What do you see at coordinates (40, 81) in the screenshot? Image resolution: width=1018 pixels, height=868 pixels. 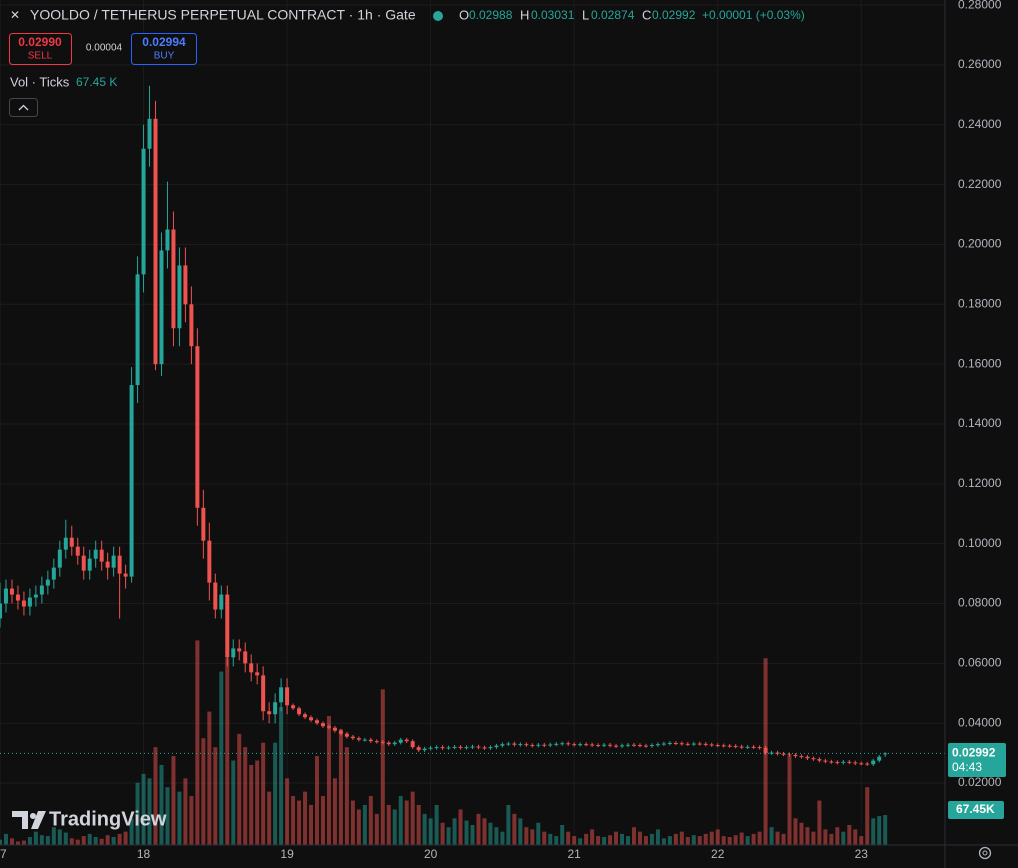 I see `volume-title: Vol · Ticks` at bounding box center [40, 81].